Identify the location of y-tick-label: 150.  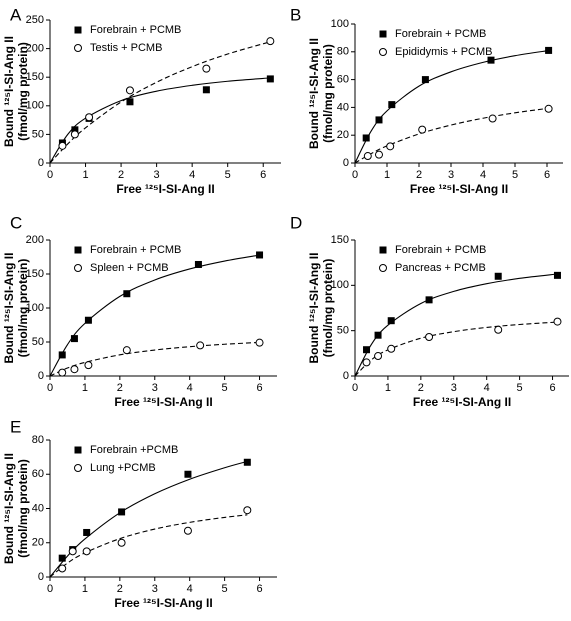
(35, 274).